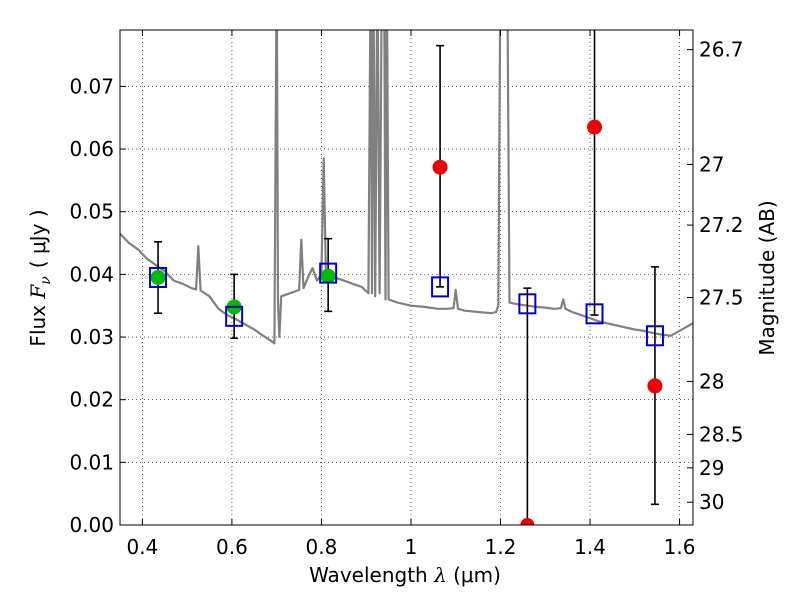 Image resolution: width=800 pixels, height=600 pixels. What do you see at coordinates (721, 434) in the screenshot?
I see `y2-tick-label: 28.5` at bounding box center [721, 434].